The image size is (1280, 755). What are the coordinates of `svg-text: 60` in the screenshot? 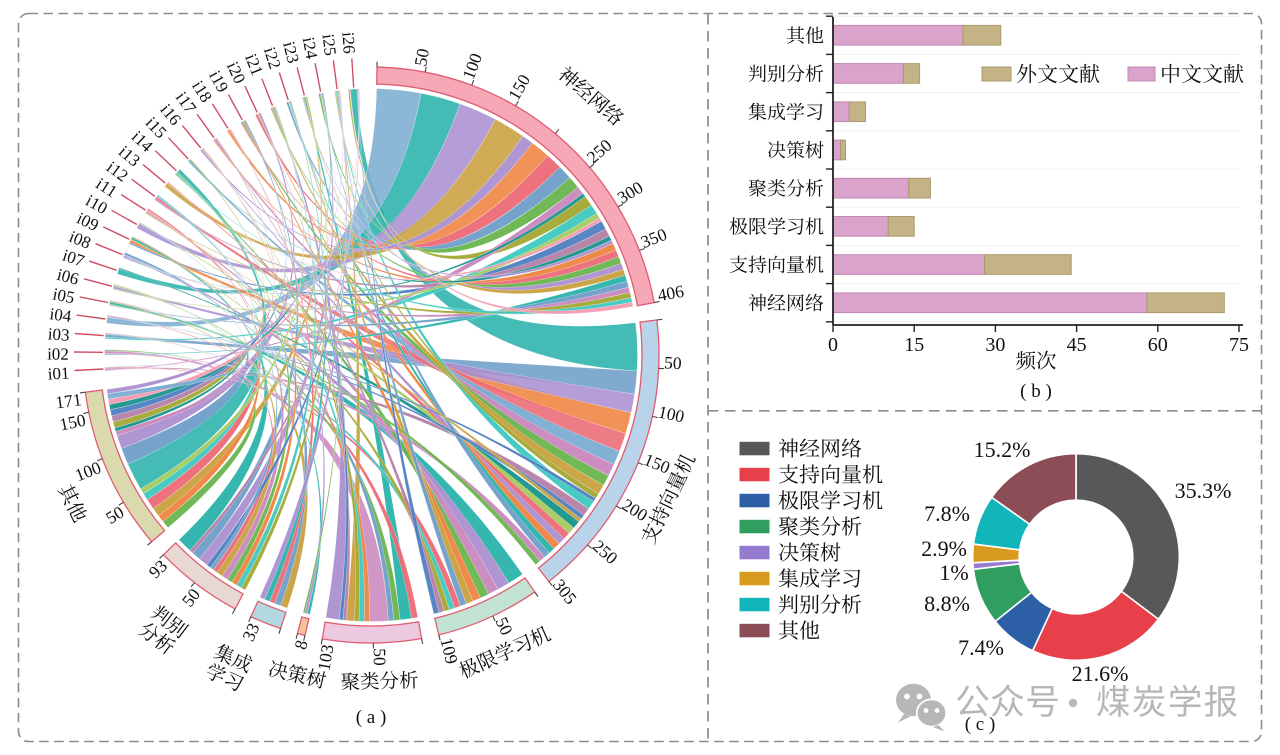 It's located at (1158, 345).